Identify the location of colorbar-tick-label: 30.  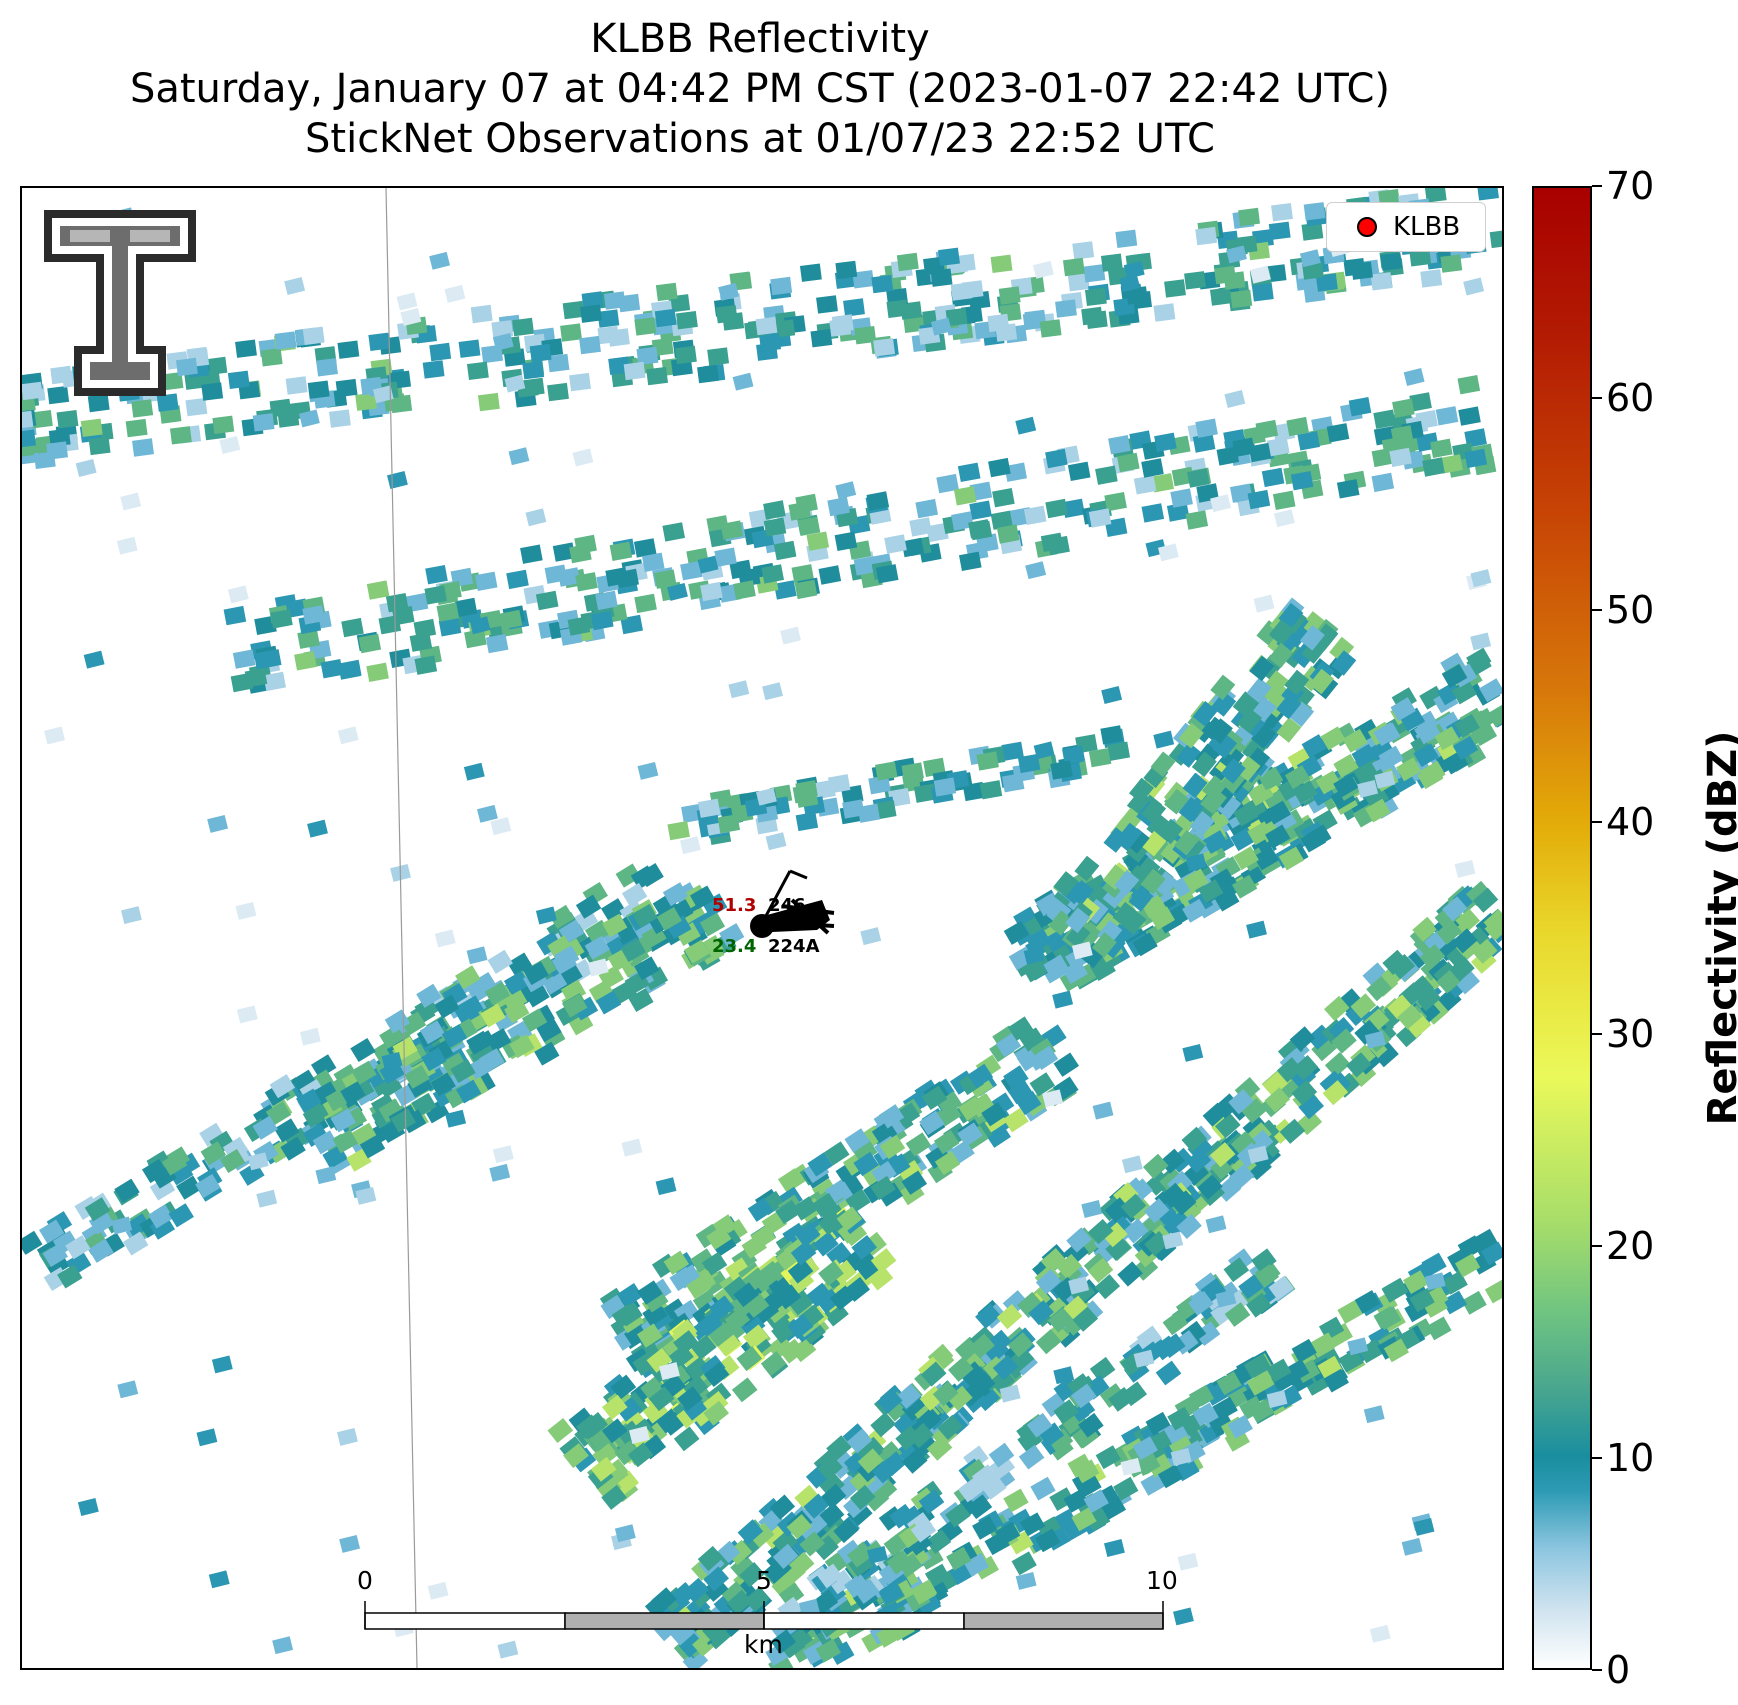
(1630, 1034).